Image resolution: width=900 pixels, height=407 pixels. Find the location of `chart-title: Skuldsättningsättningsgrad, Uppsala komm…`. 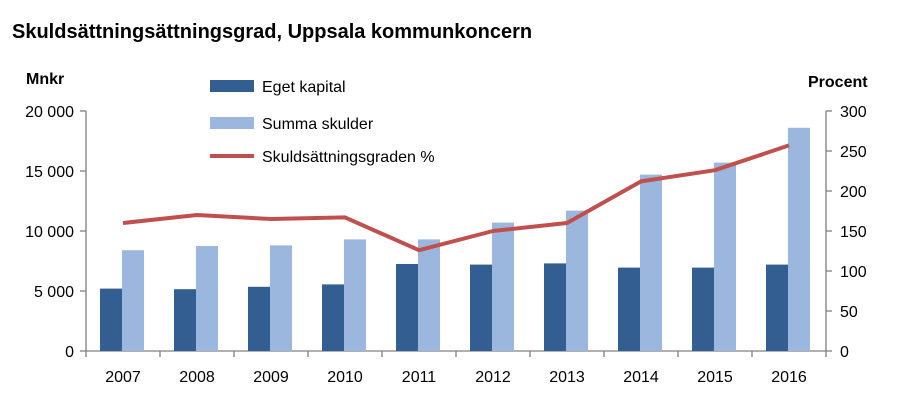

chart-title: Skuldsättningsättningsgrad, Uppsala komm… is located at coordinates (272, 32).